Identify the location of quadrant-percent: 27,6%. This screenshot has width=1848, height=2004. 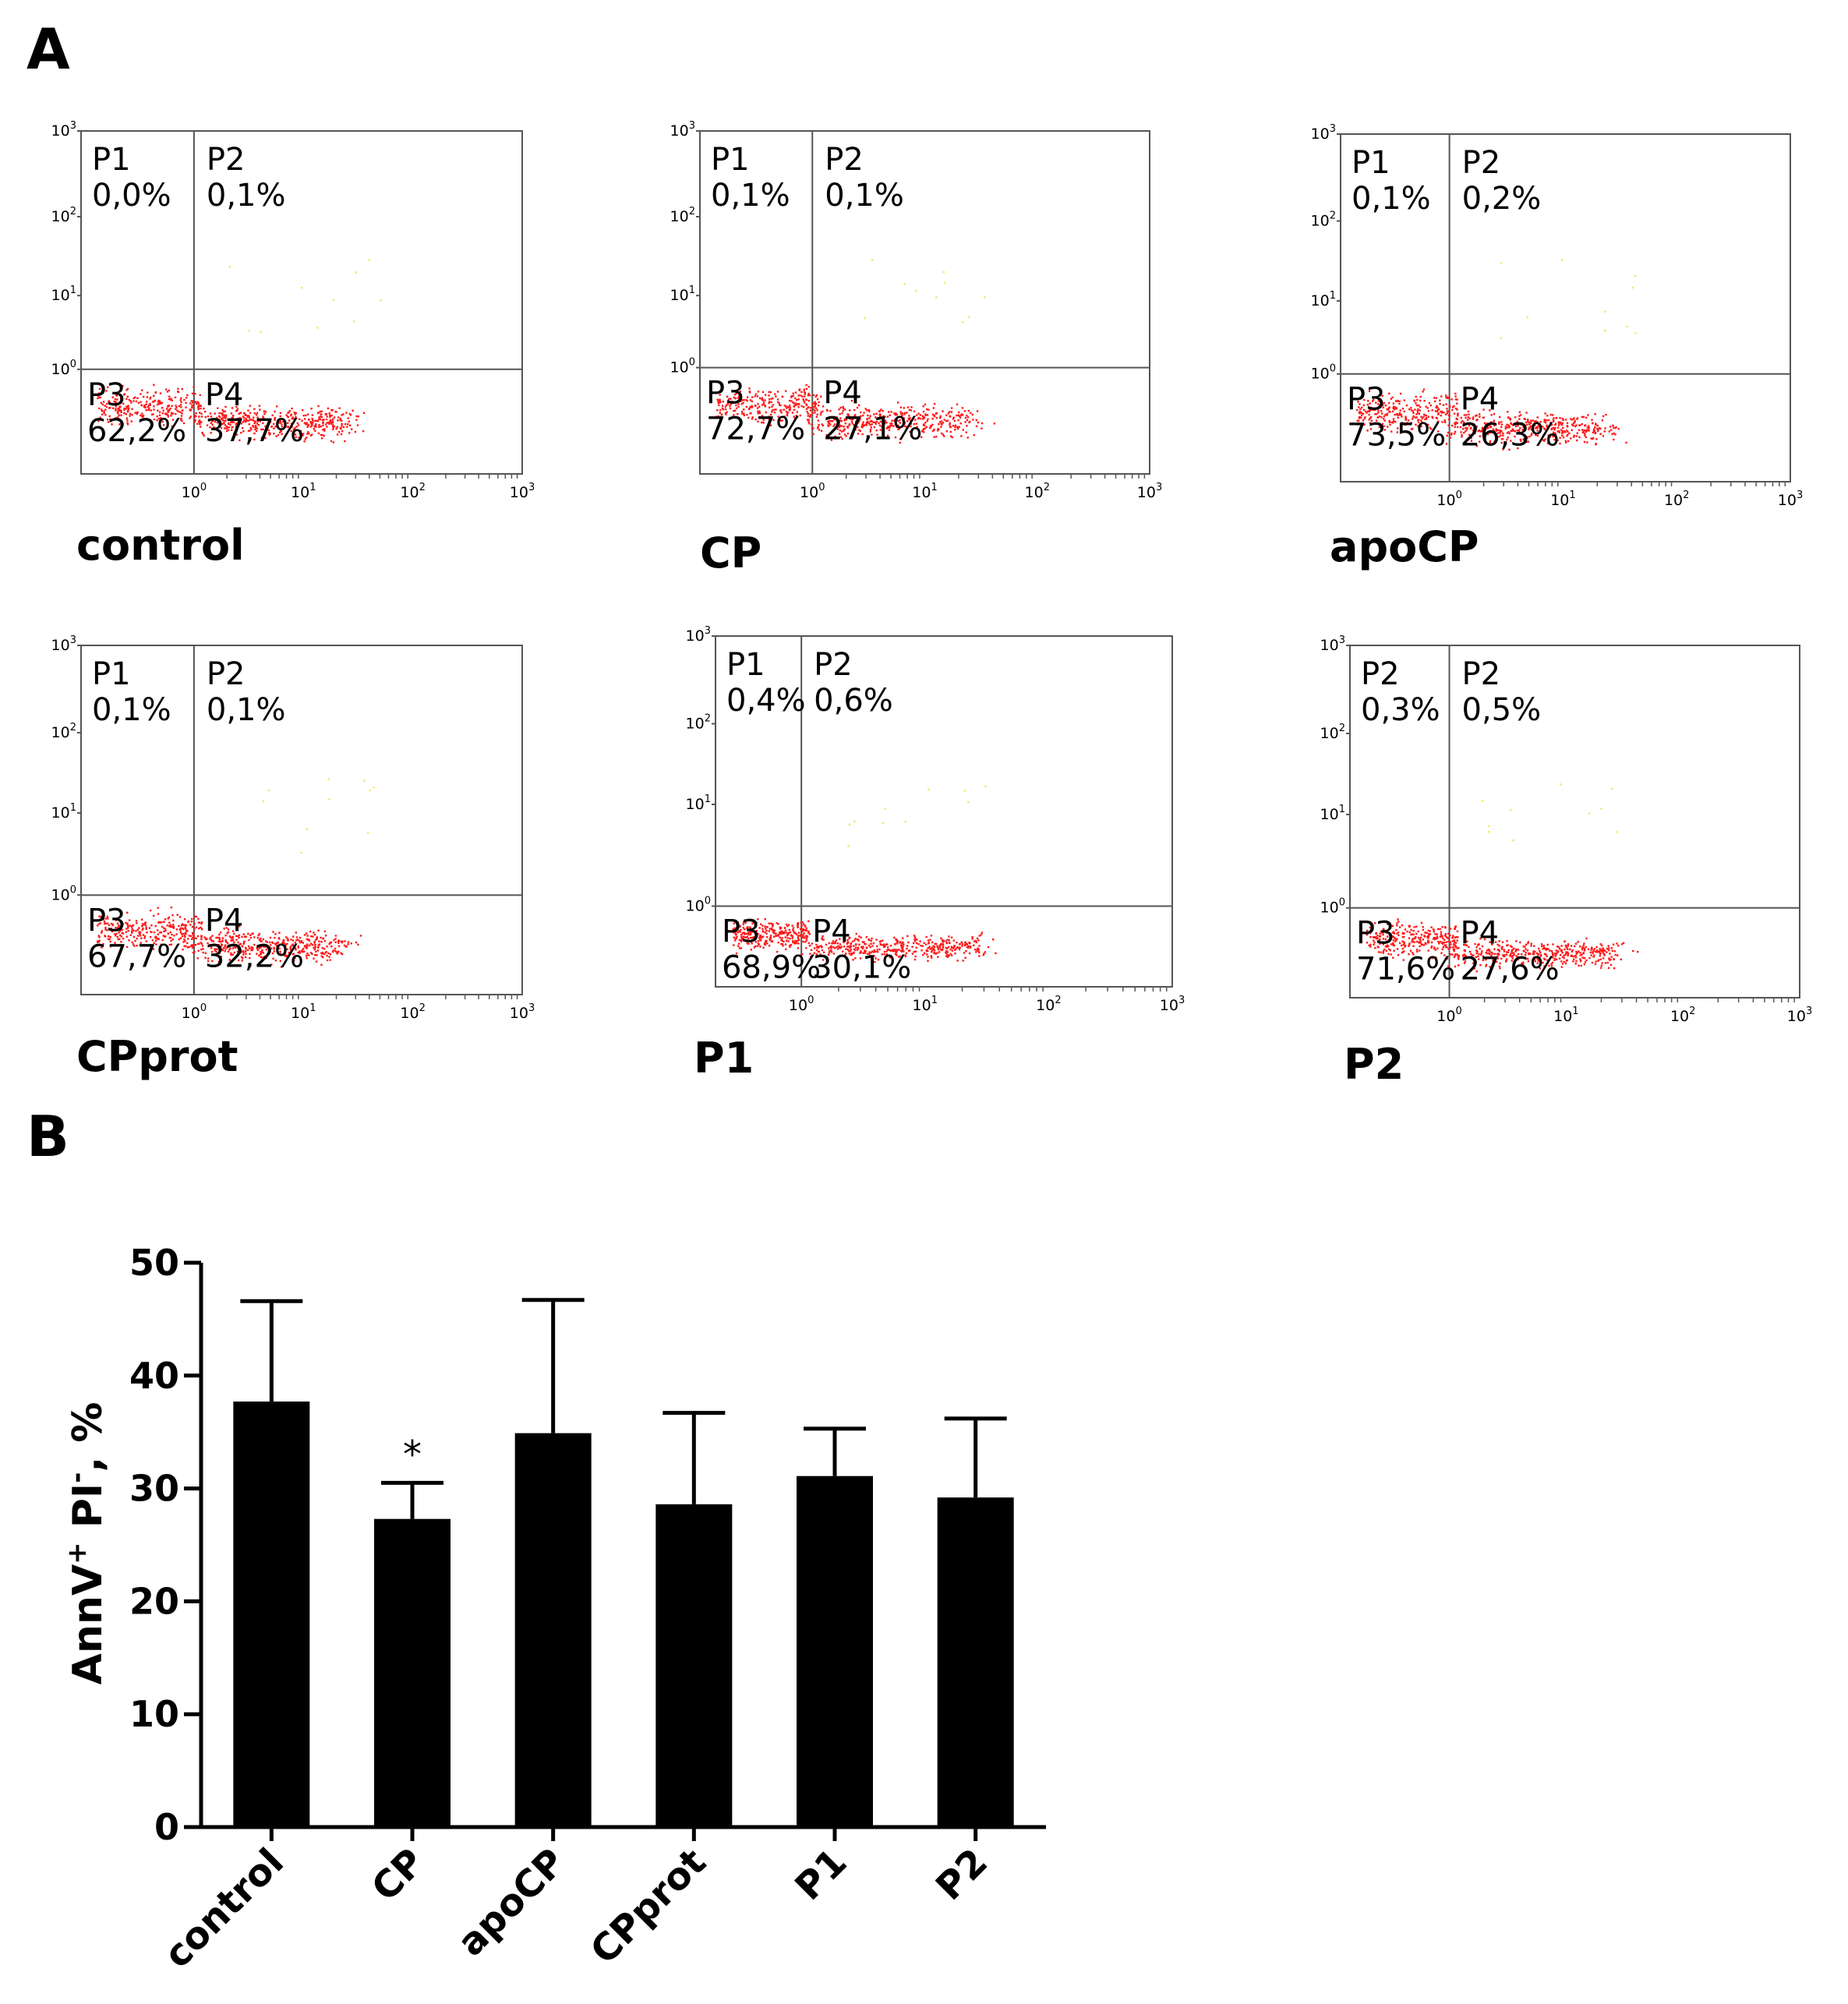
(1510, 970).